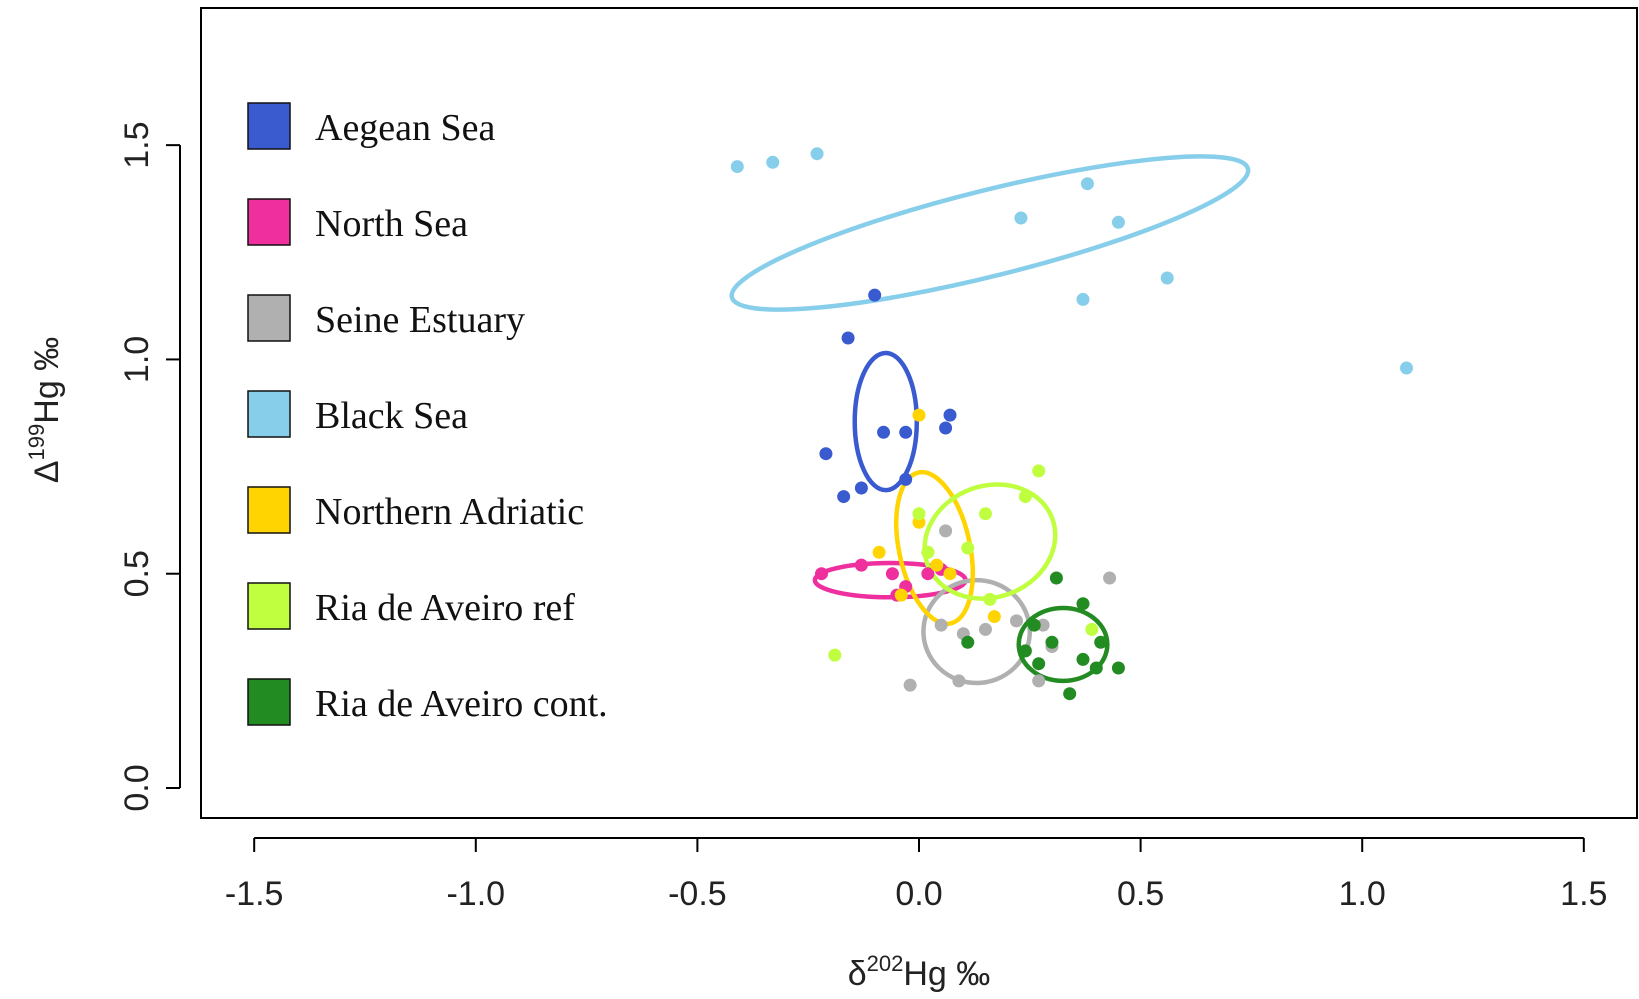 Image resolution: width=1639 pixels, height=999 pixels. Describe the element at coordinates (47, 471) in the screenshot. I see `y-axis-title-prefix: Δ` at that location.